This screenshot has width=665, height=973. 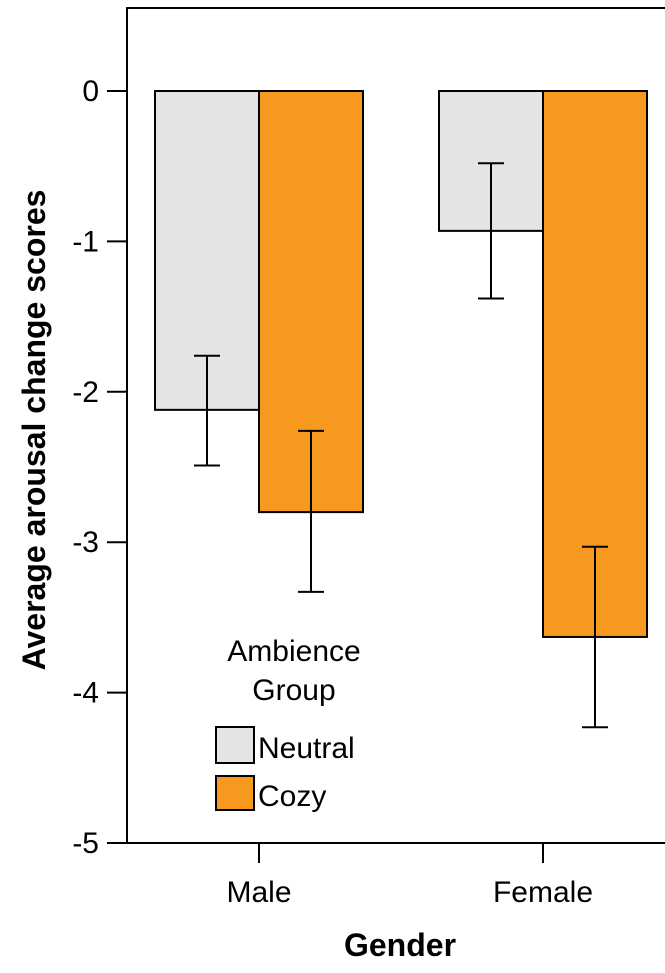 I want to click on x-axis-title: Gender, so click(x=400, y=945).